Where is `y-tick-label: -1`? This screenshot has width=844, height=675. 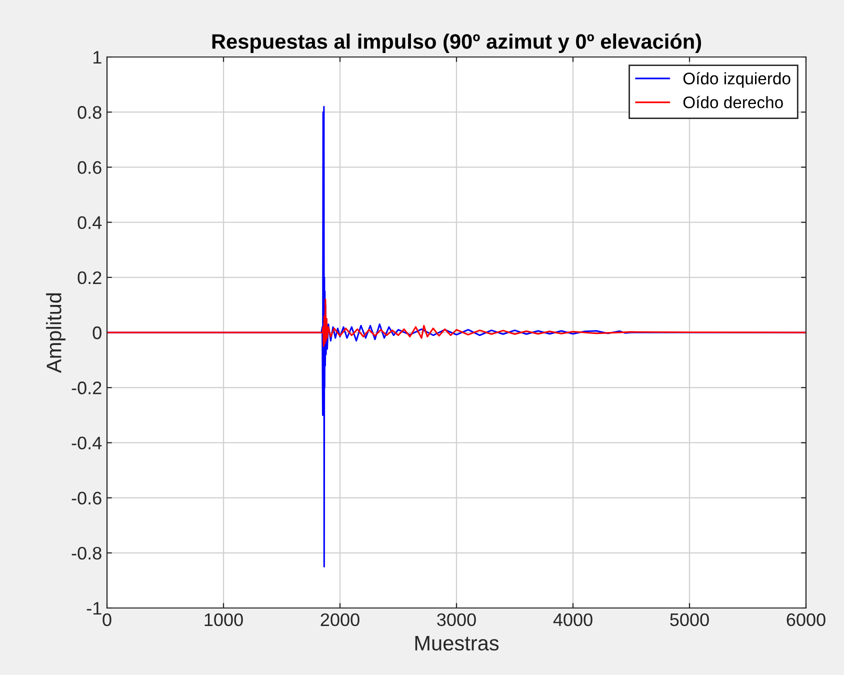
y-tick-label: -1 is located at coordinates (94, 608).